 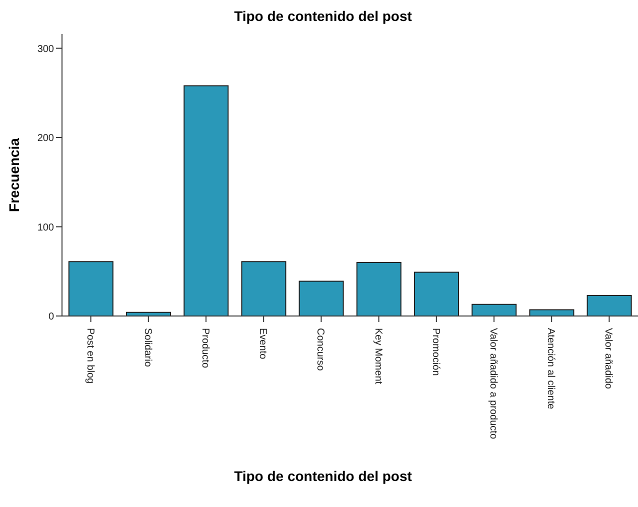 I want to click on chart-title: Tipo de contenido del post, so click(x=323, y=17).